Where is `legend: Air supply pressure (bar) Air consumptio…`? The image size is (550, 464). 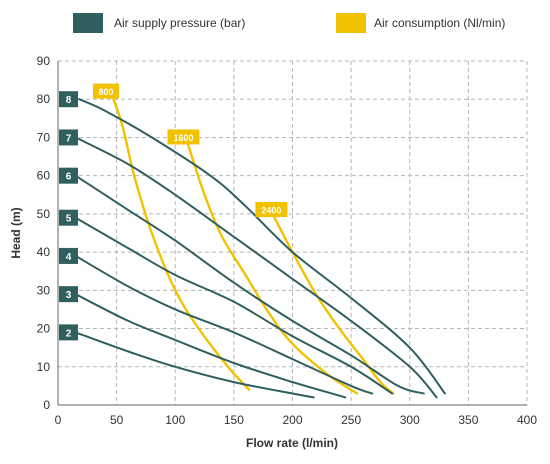 legend: Air supply pressure (bar) Air consumptio… is located at coordinates (289, 23).